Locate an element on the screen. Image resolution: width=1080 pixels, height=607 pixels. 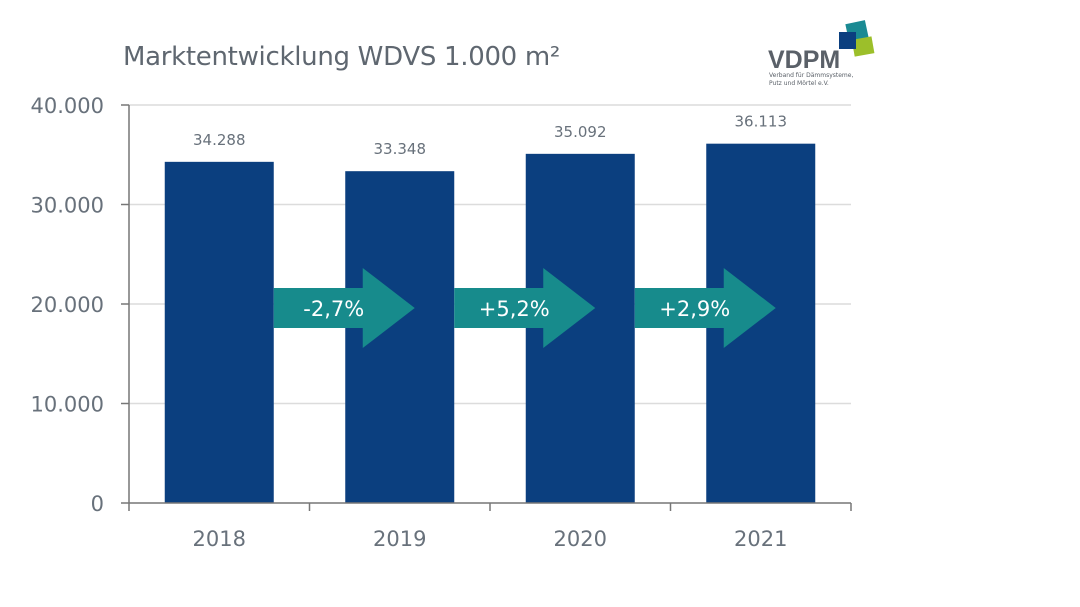
change-label: +2,9% is located at coordinates (694, 309).